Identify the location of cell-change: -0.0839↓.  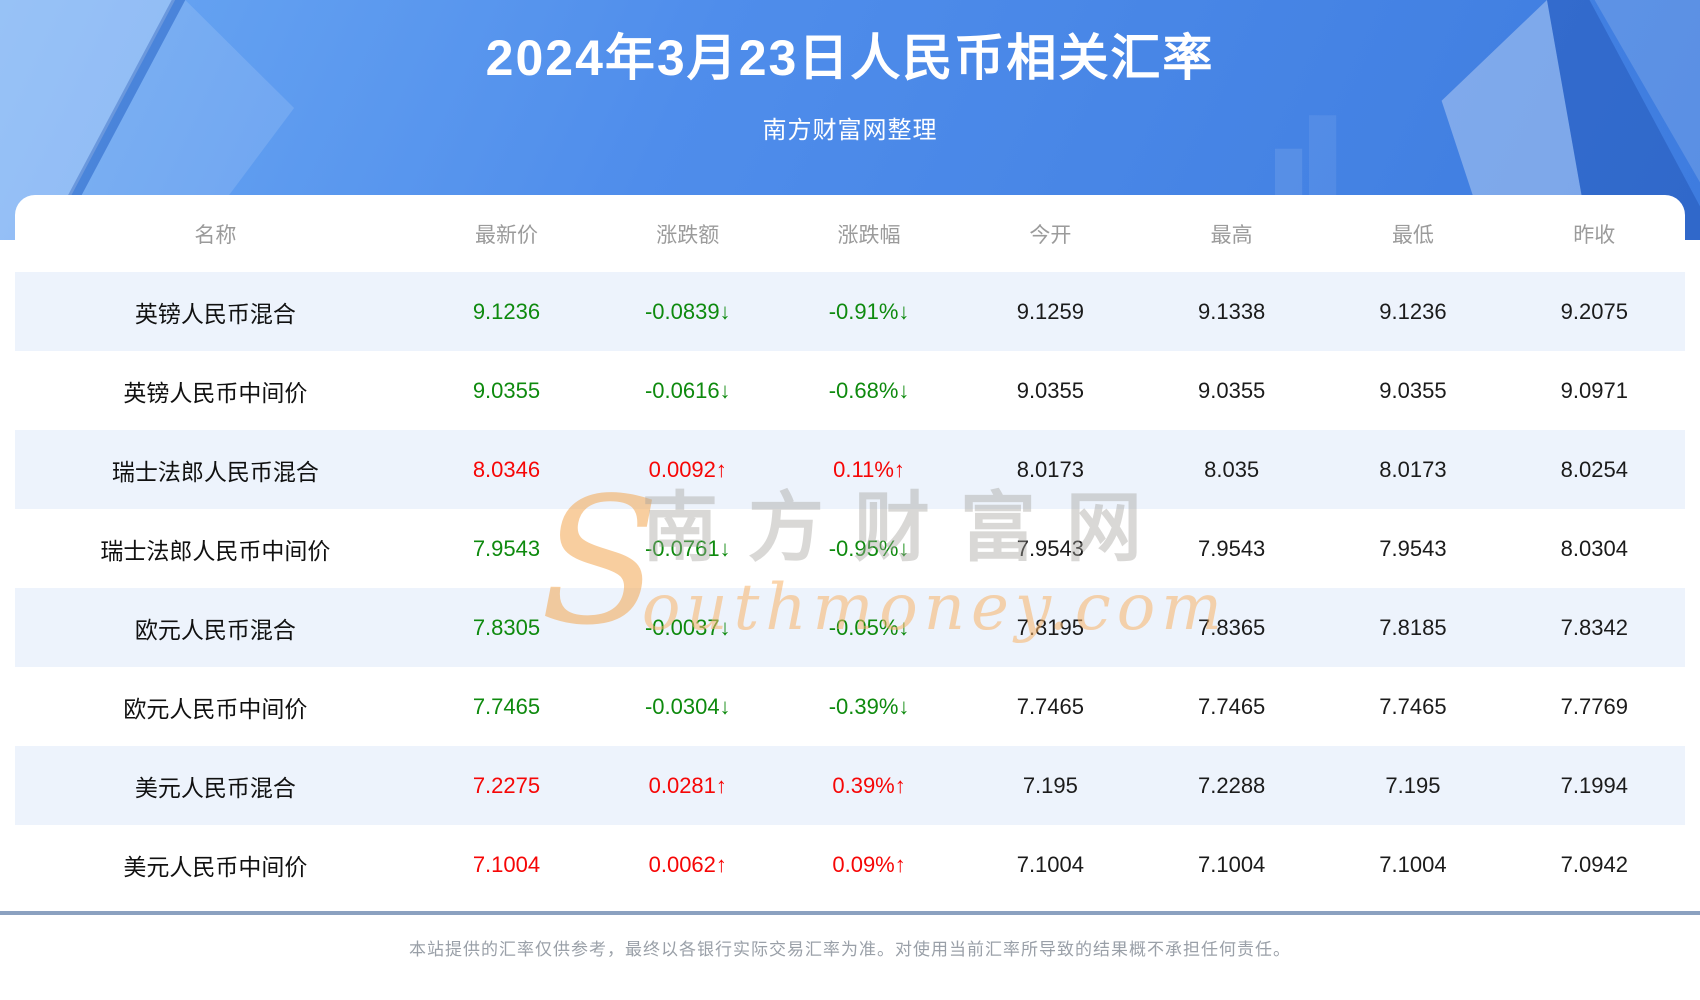
(687, 311).